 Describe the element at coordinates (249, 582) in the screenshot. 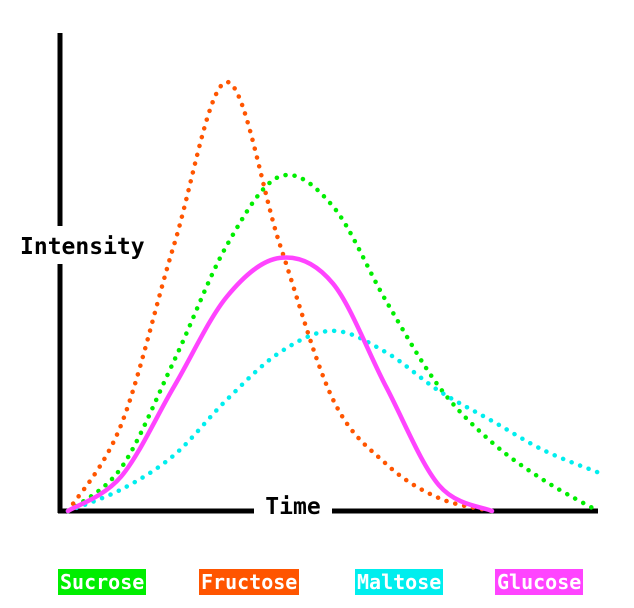

I see `legend-item-fructose: Fructose` at that location.